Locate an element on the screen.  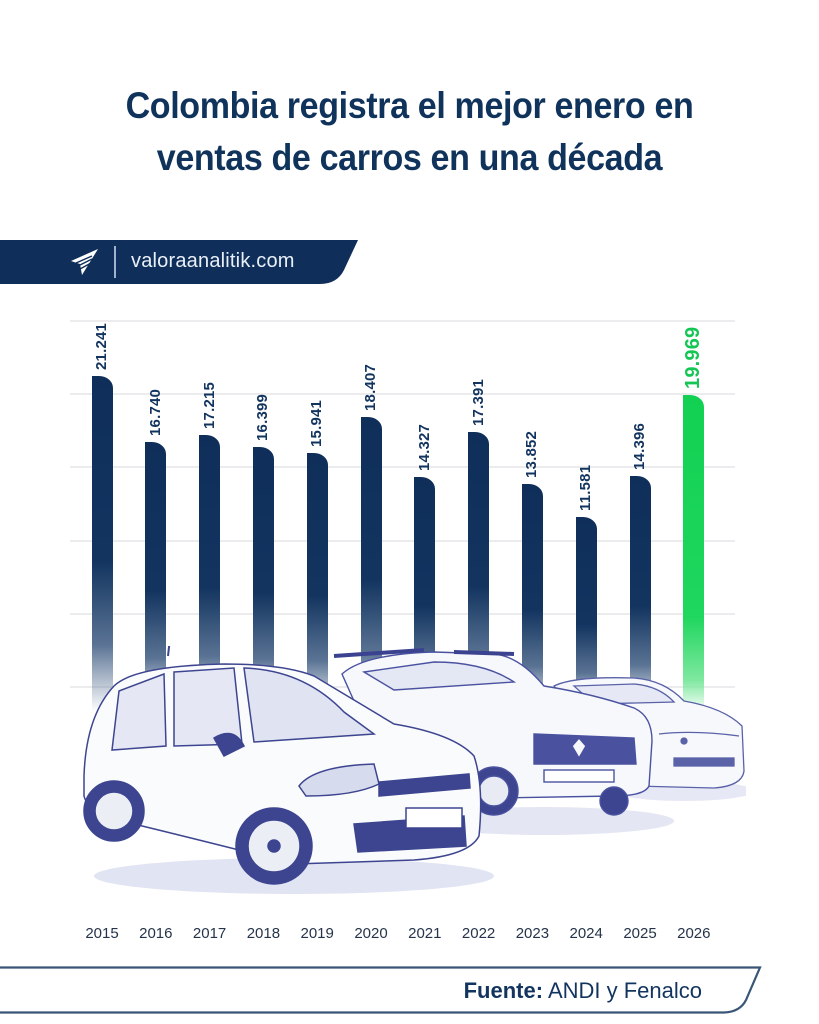
source-bar-outline is located at coordinates (381, 990).